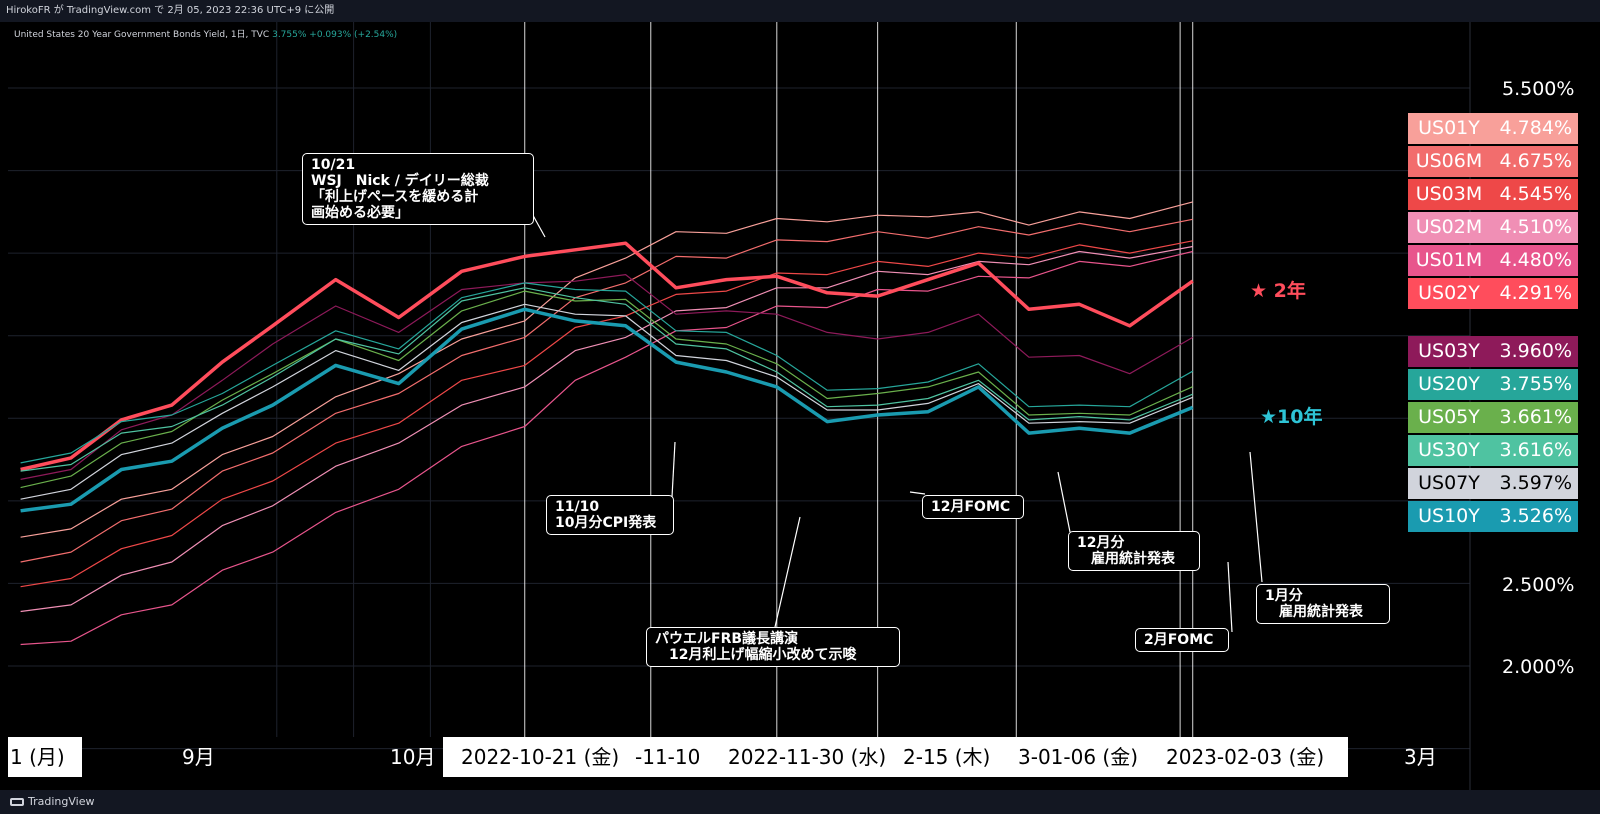 This screenshot has height=814, width=1600. What do you see at coordinates (1493, 161) in the screenshot?
I see `price-tag-us06m: US06M 4.675%` at bounding box center [1493, 161].